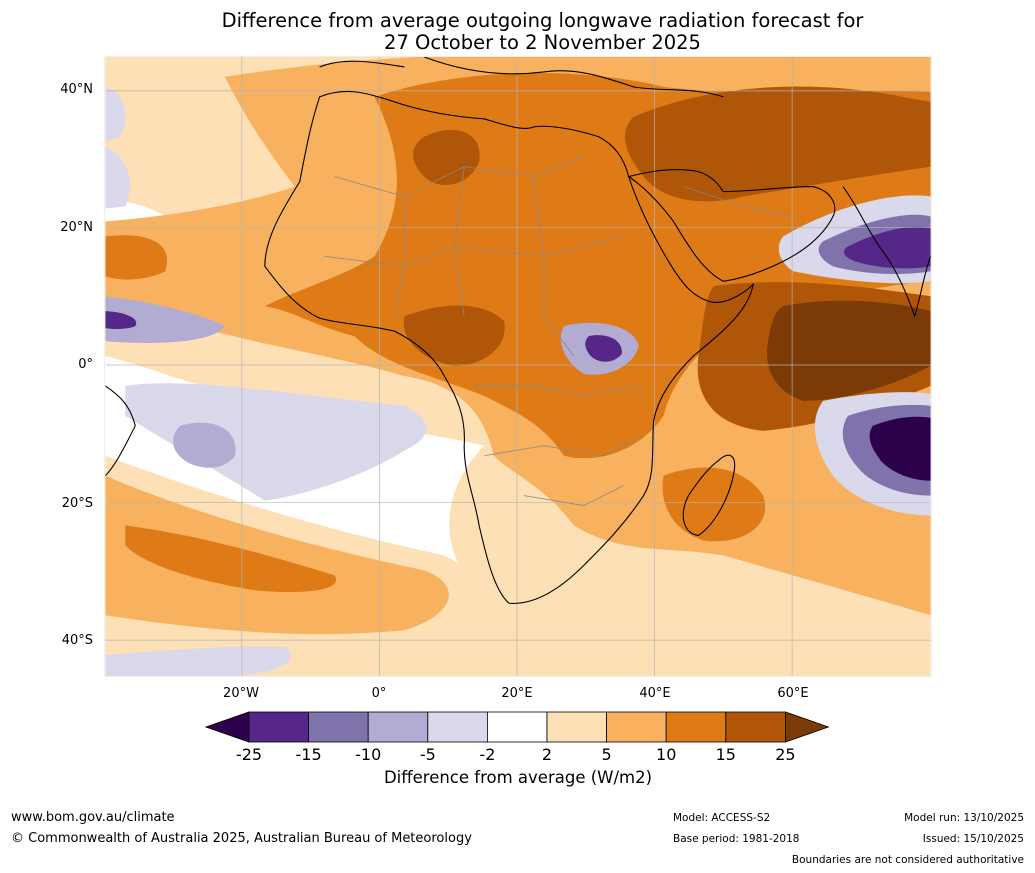 This screenshot has height=873, width=1035. I want to click on title-line-2: 27 October to 2 November 2025, so click(542, 42).